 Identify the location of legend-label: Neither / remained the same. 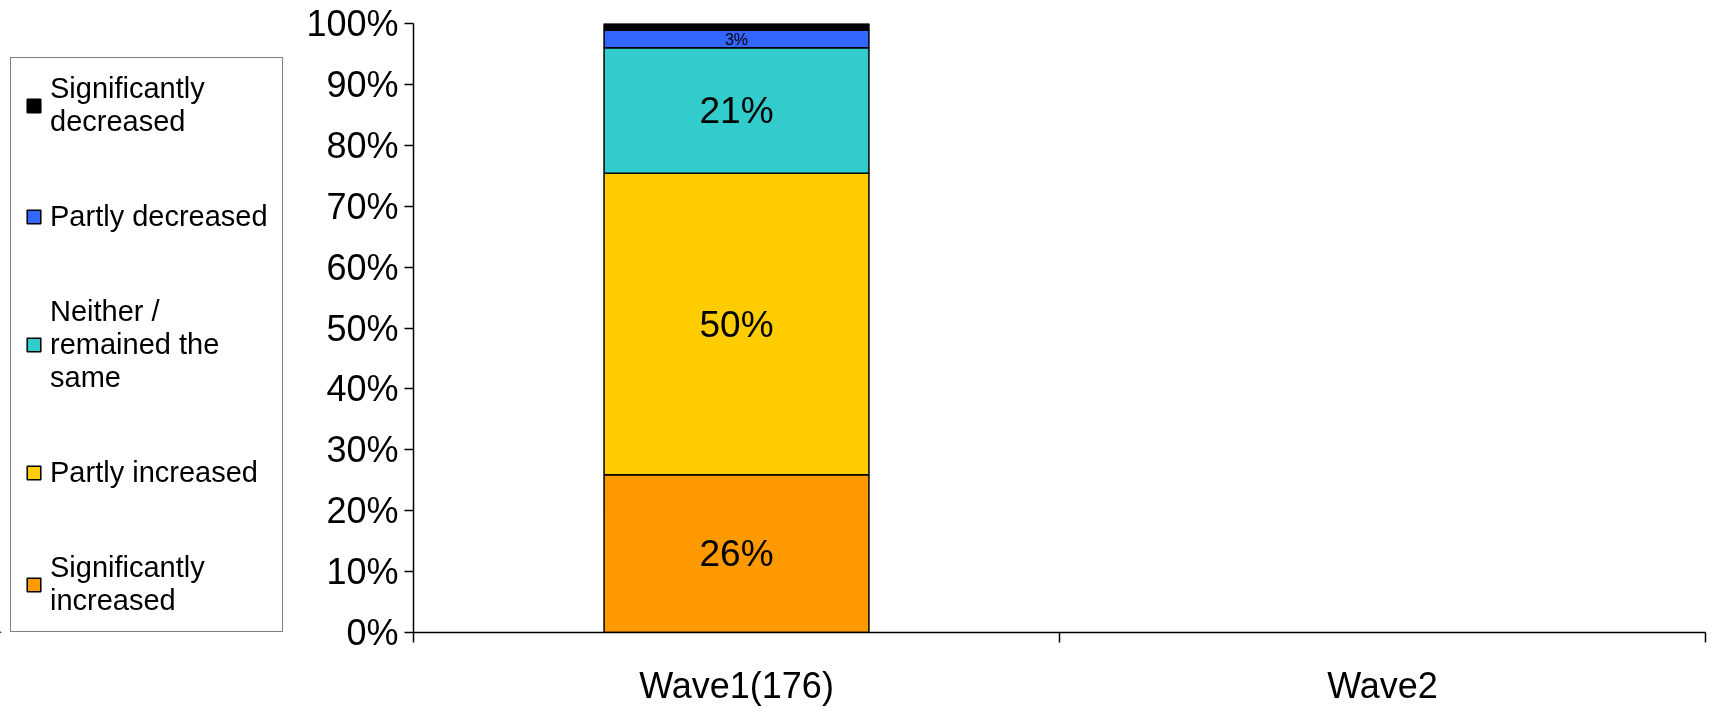
(135, 344).